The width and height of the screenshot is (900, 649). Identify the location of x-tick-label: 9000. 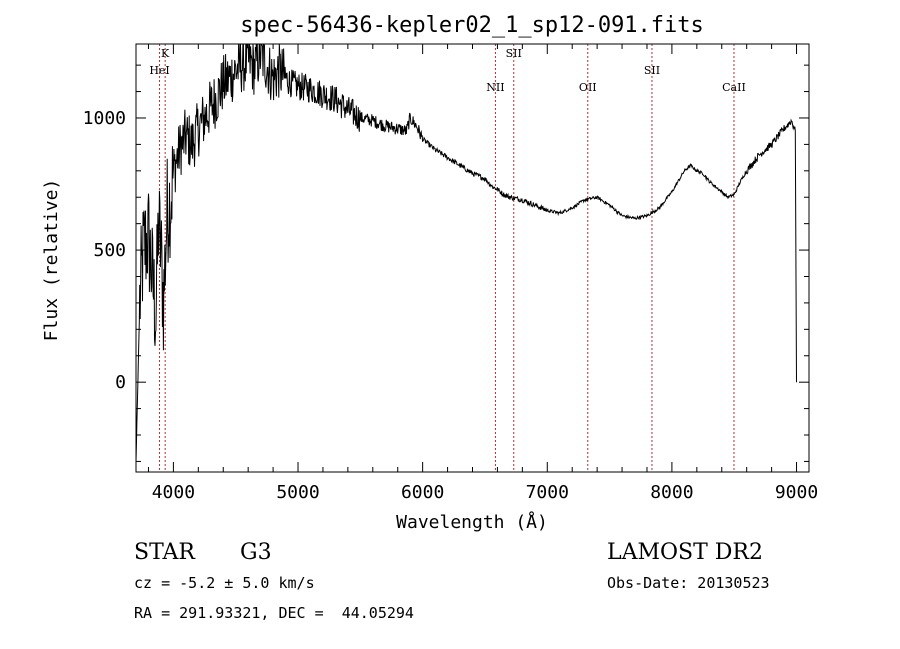
(796, 492).